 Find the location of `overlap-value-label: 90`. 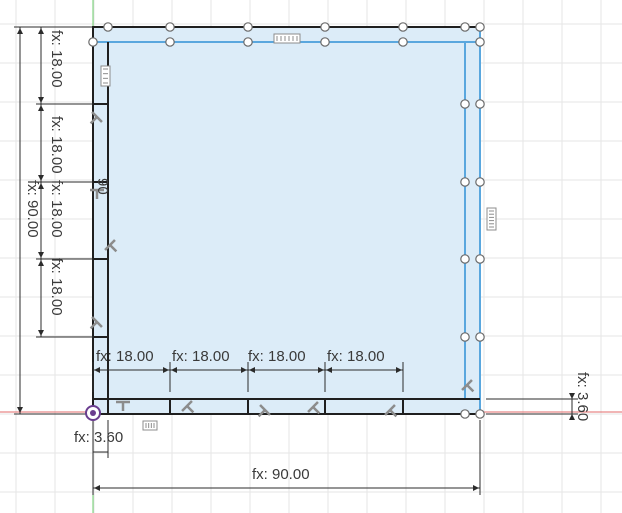

overlap-value-label: 90 is located at coordinates (102, 186).